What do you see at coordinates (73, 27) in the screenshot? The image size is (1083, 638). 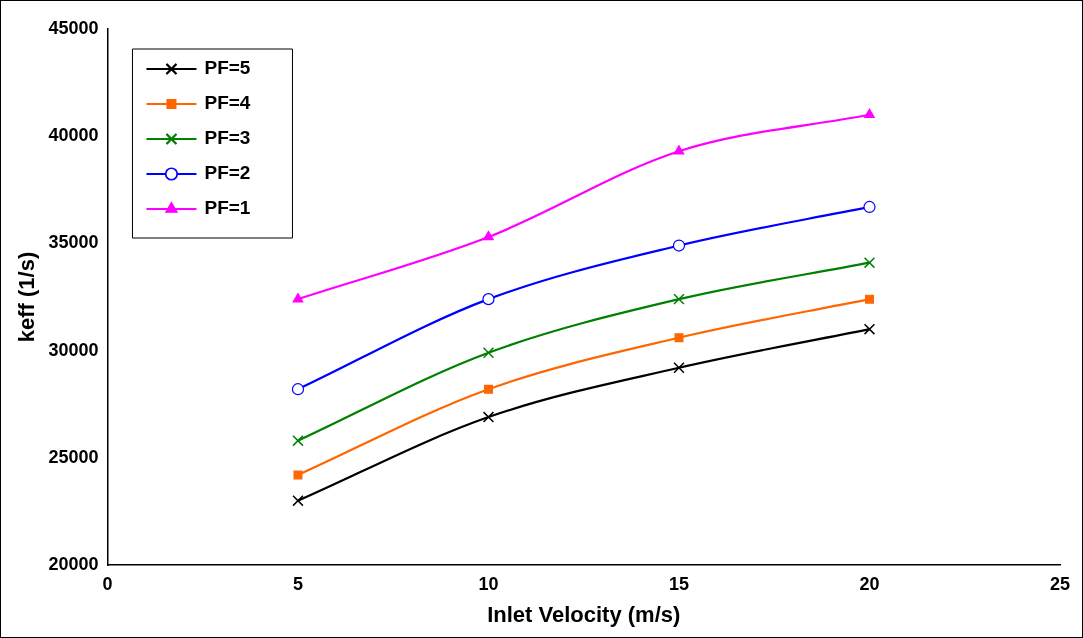 I see `y-tick-label: 45000` at bounding box center [73, 27].